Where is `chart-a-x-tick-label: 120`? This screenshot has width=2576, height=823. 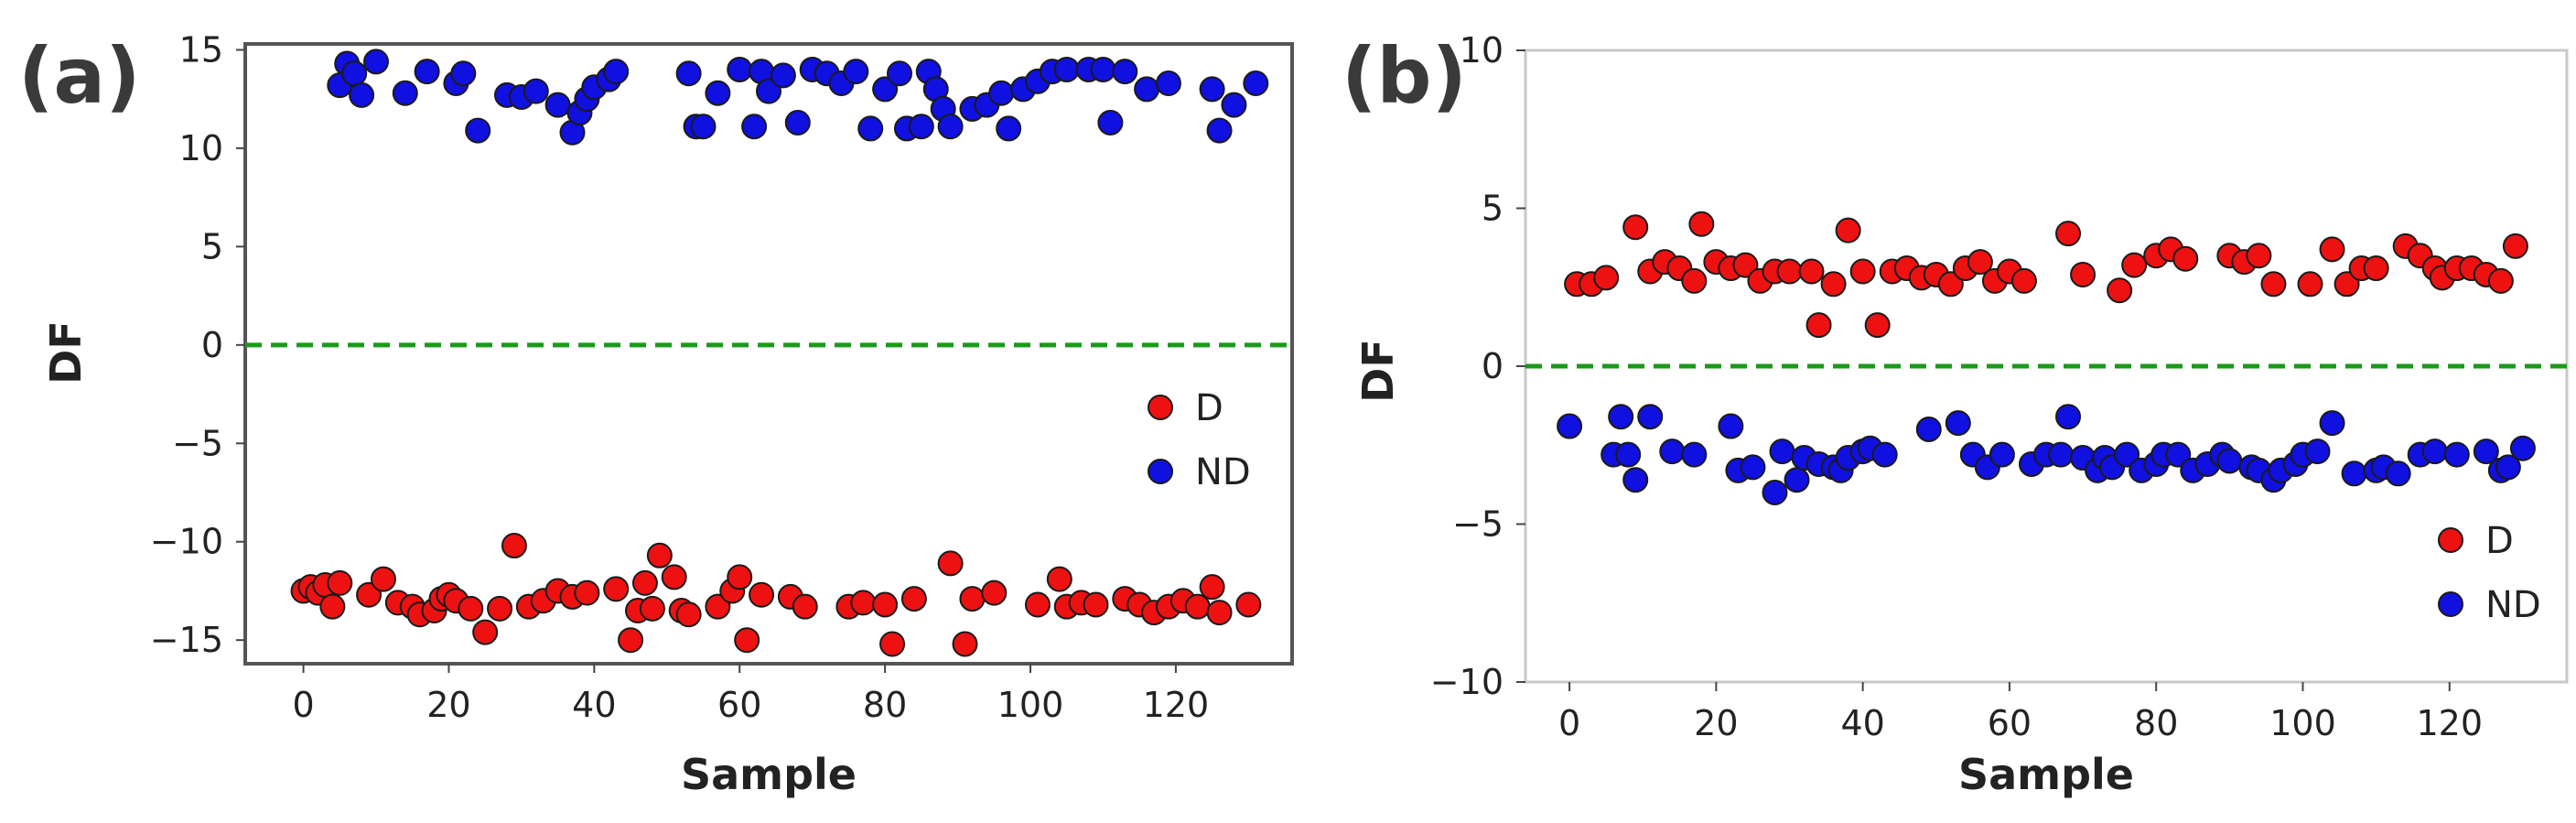
chart-a-x-tick-label: 120 is located at coordinates (1176, 705).